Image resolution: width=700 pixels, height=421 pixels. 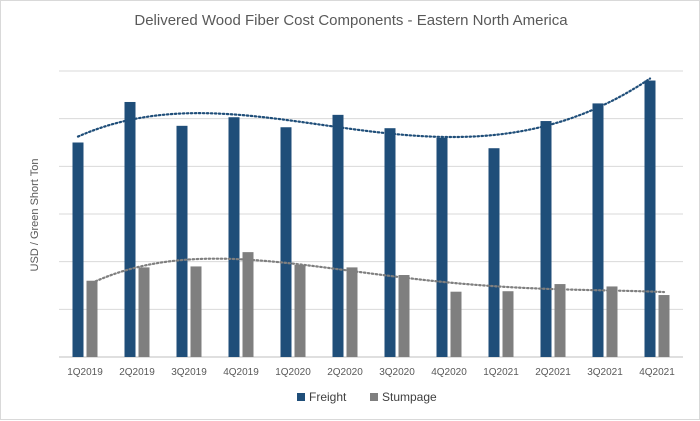 What do you see at coordinates (286, 242) in the screenshot?
I see `bar-freight-1q2020` at bounding box center [286, 242].